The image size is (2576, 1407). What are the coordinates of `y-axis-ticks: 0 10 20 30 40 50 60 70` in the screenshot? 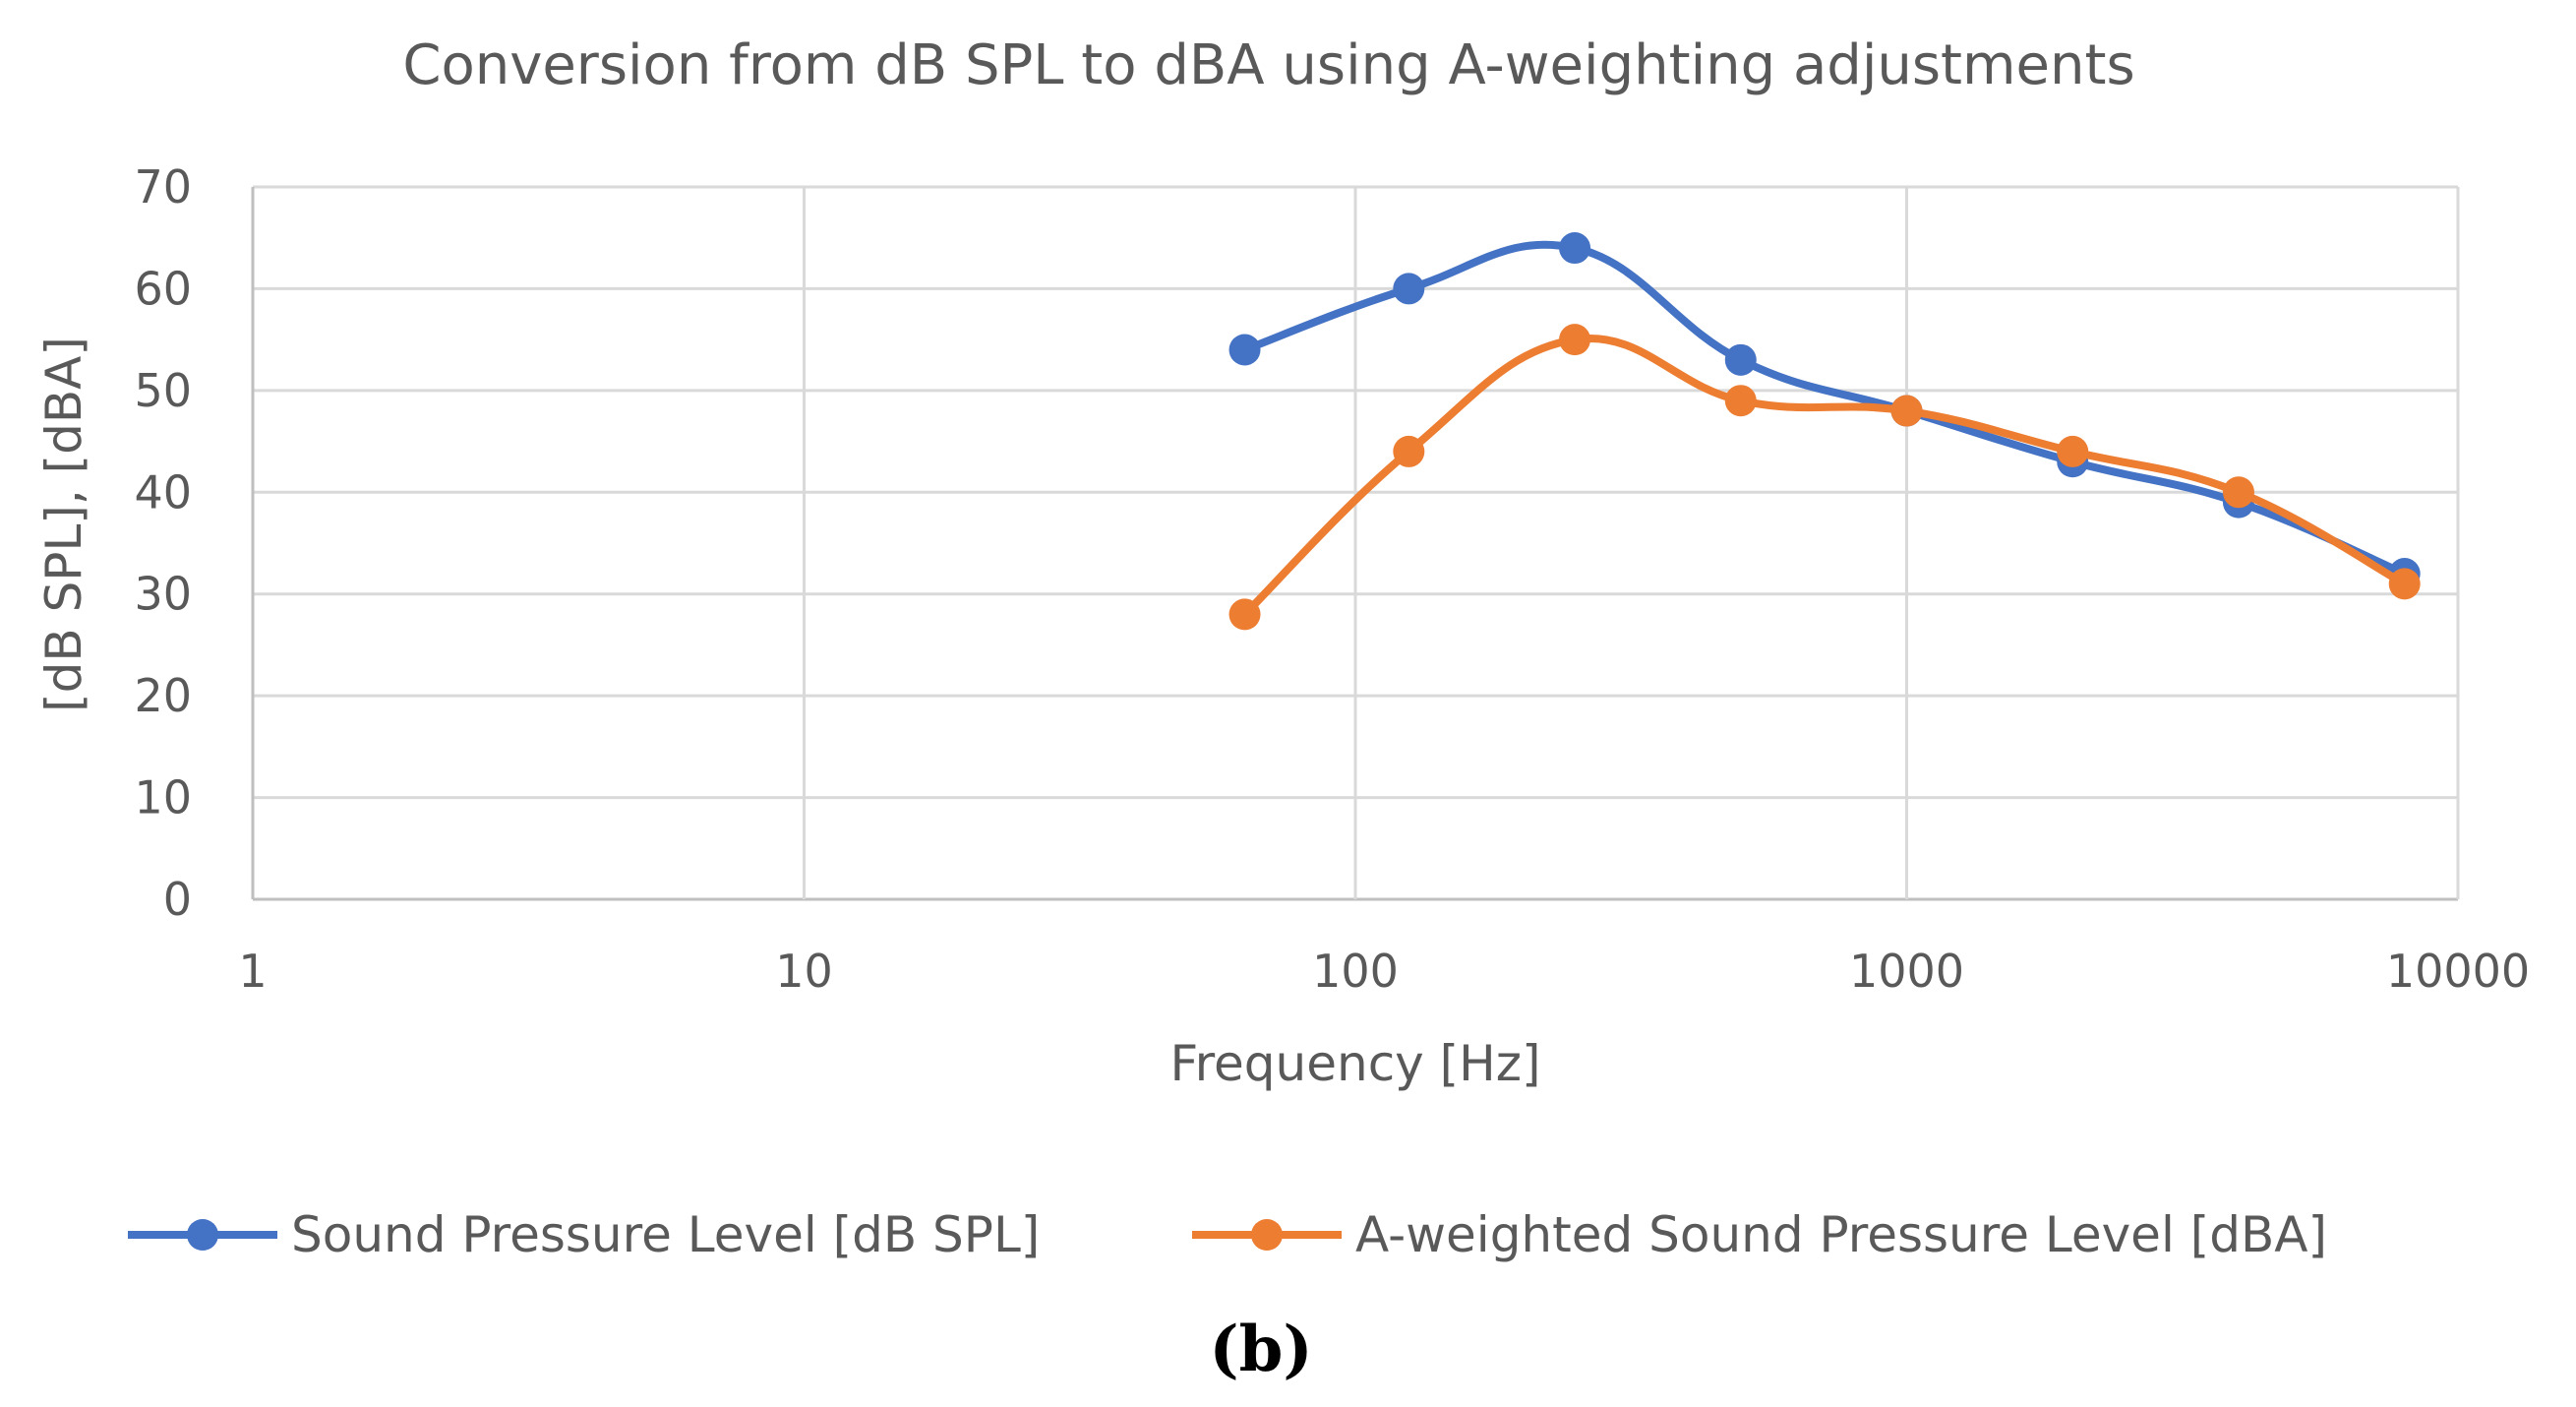 It's located at (163, 543).